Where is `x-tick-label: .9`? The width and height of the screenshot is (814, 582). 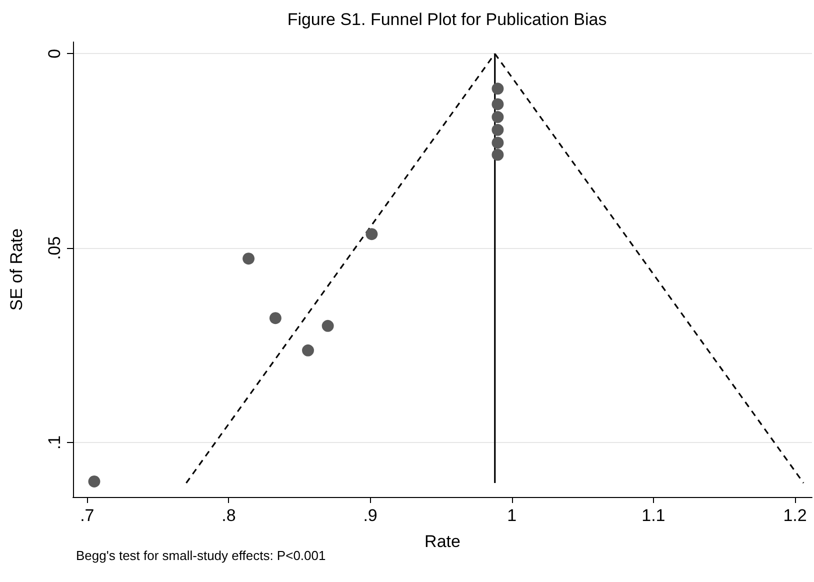 x-tick-label: .9 is located at coordinates (370, 515).